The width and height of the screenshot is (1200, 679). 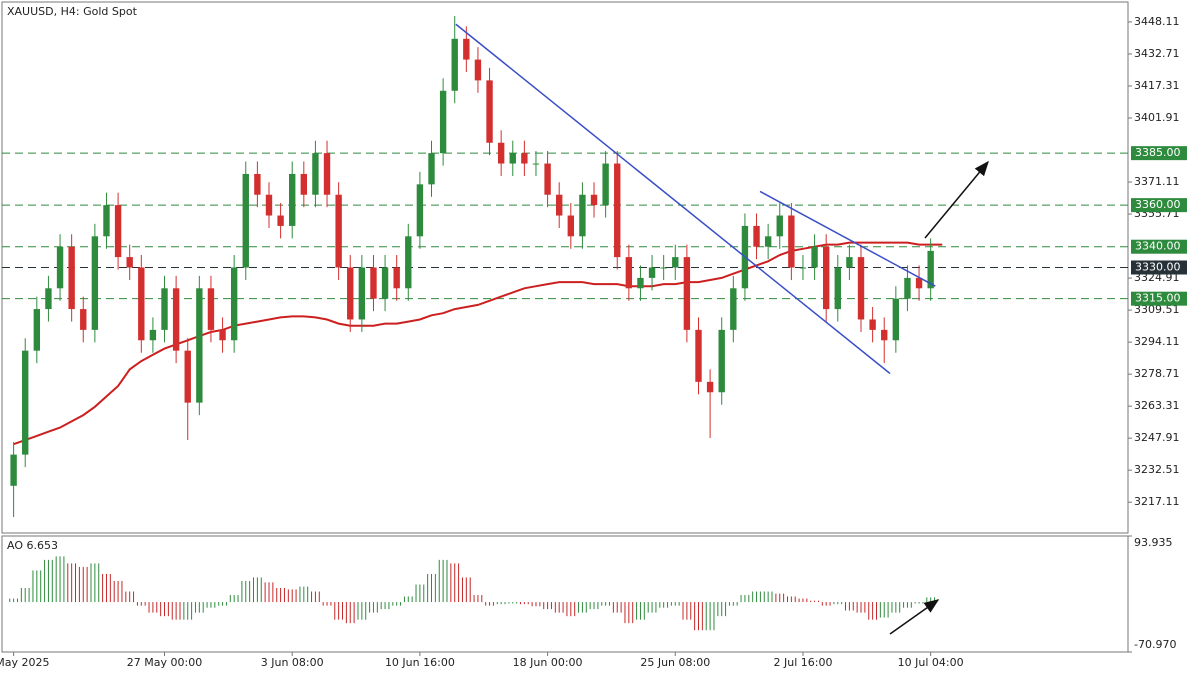 I want to click on arrow, so click(x=956, y=199).